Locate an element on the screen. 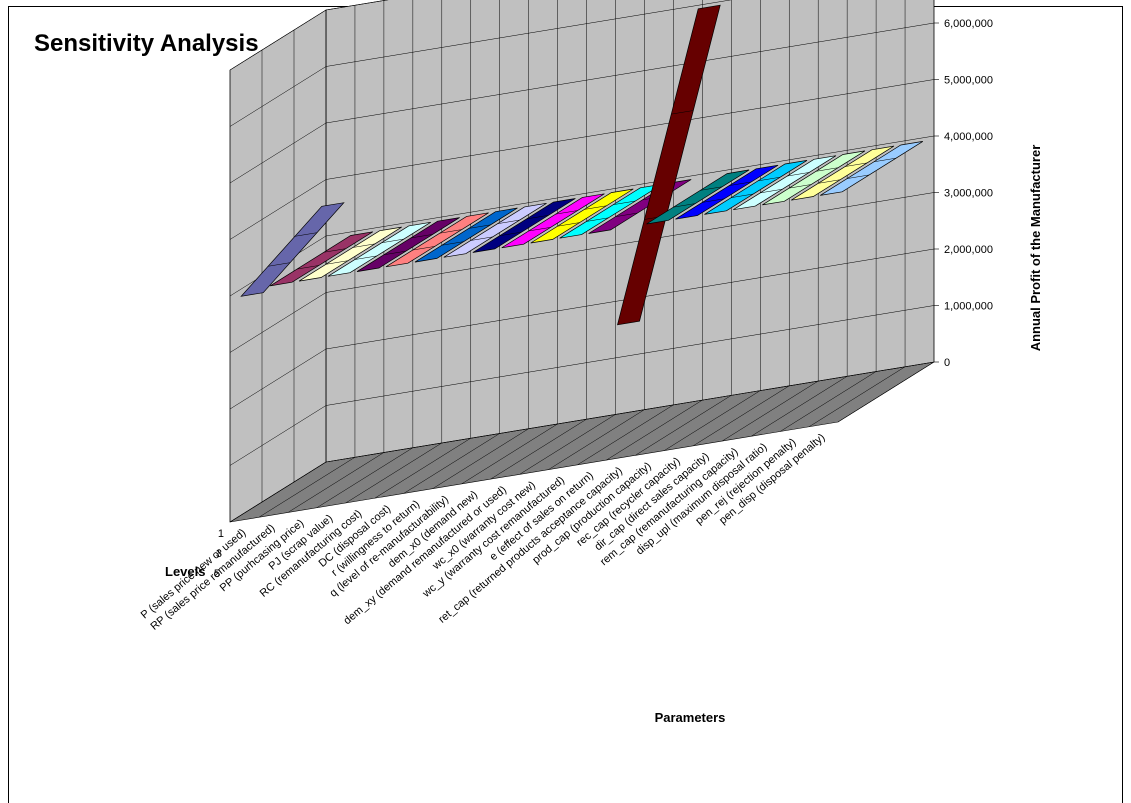  level-tick-labels: 1 3 5 is located at coordinates (219, 554).